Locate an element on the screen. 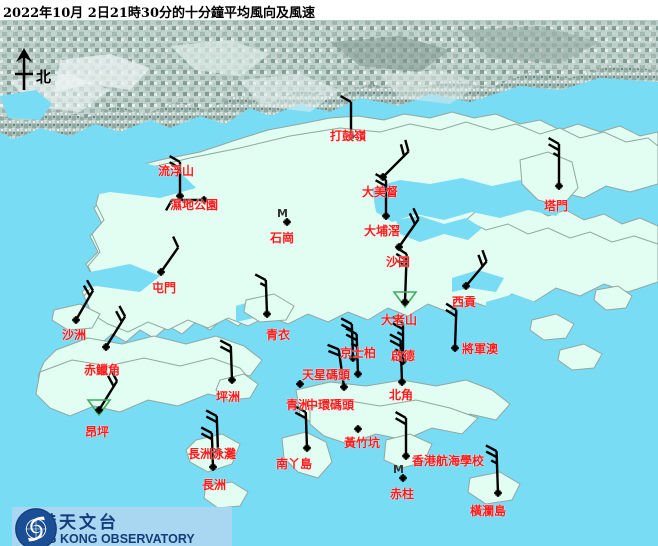 This screenshot has width=658, height=546. north-arrow: 北 is located at coordinates (36, 69).